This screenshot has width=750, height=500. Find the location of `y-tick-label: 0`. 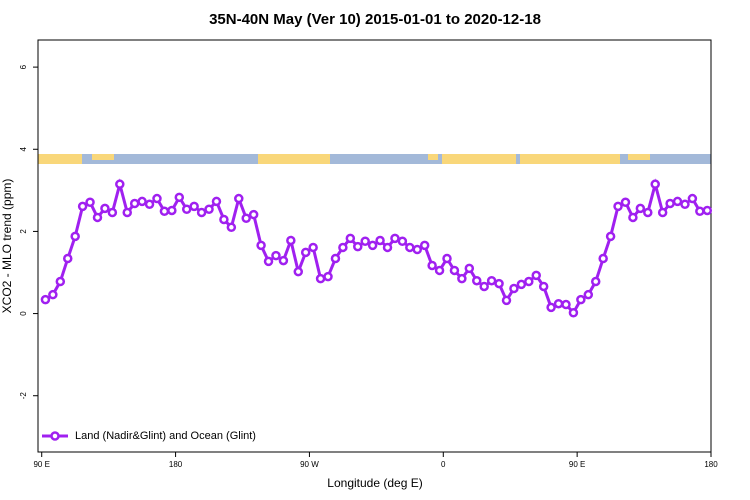

y-tick-label: 0 is located at coordinates (23, 313).